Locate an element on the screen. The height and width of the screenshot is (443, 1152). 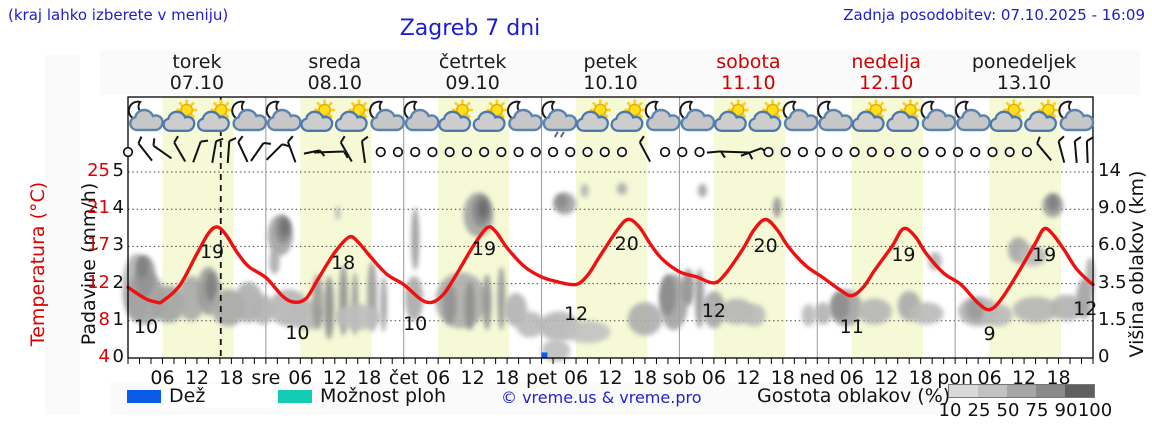
rain-legend-swatch is located at coordinates (144, 396).